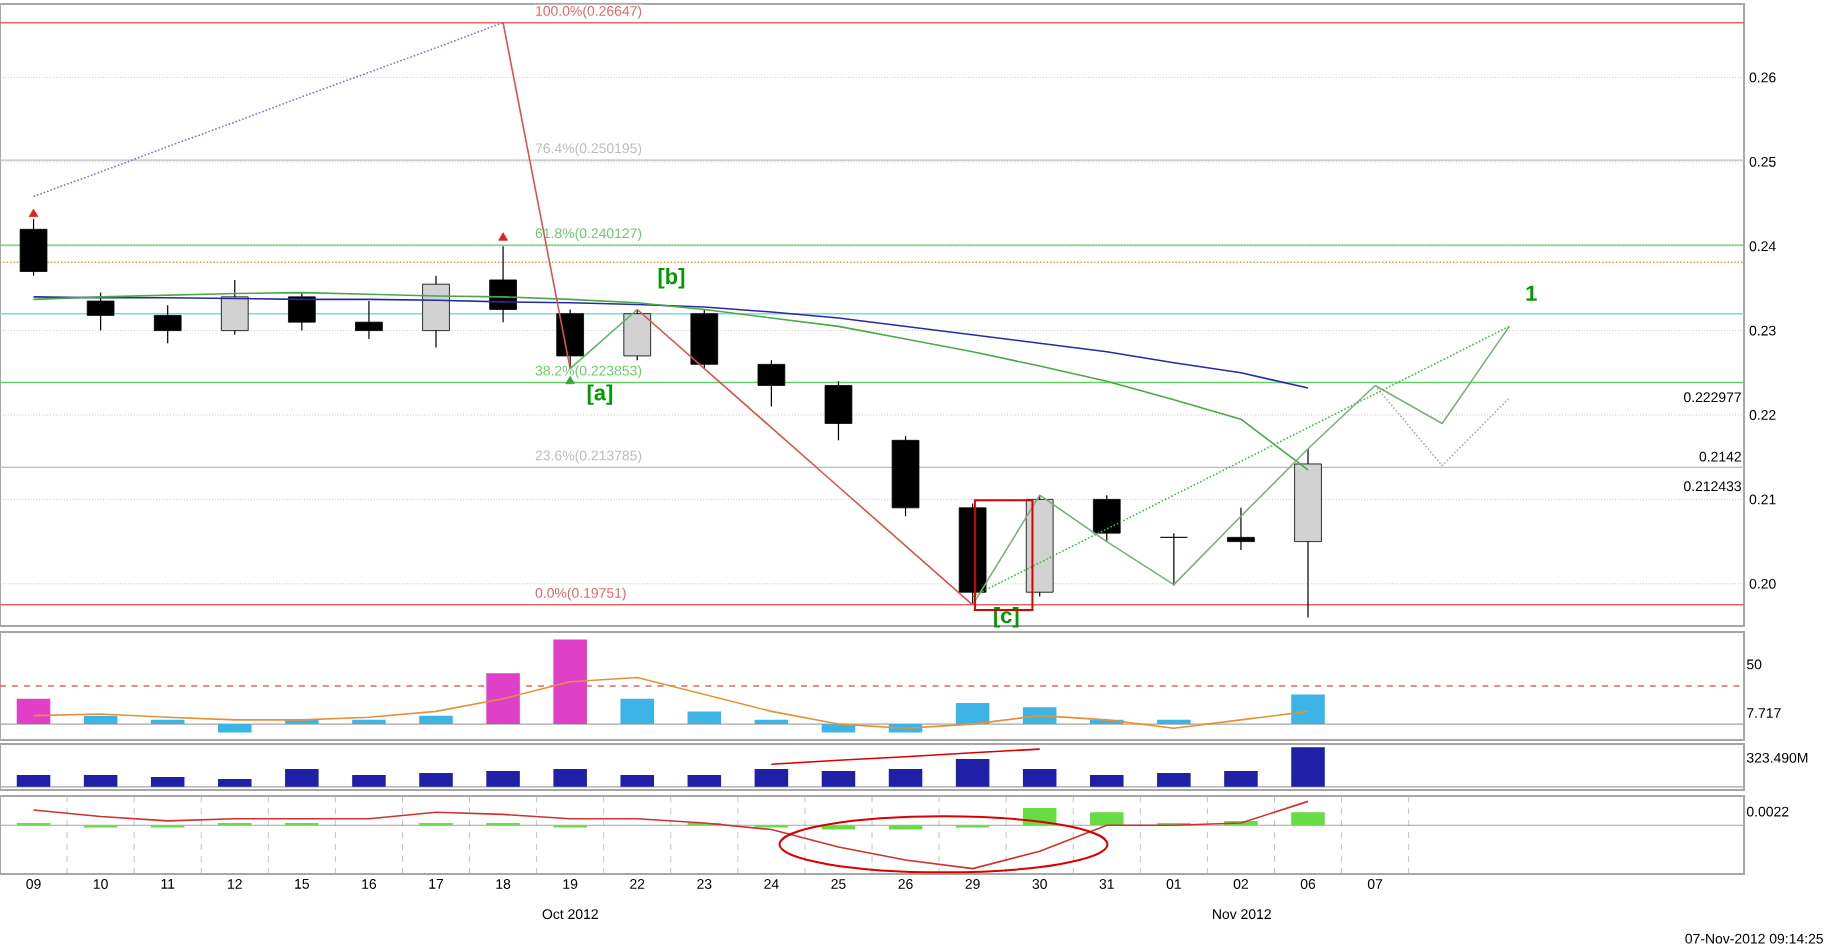 The width and height of the screenshot is (1830, 948). What do you see at coordinates (600, 394) in the screenshot?
I see `annotation: [a]` at bounding box center [600, 394].